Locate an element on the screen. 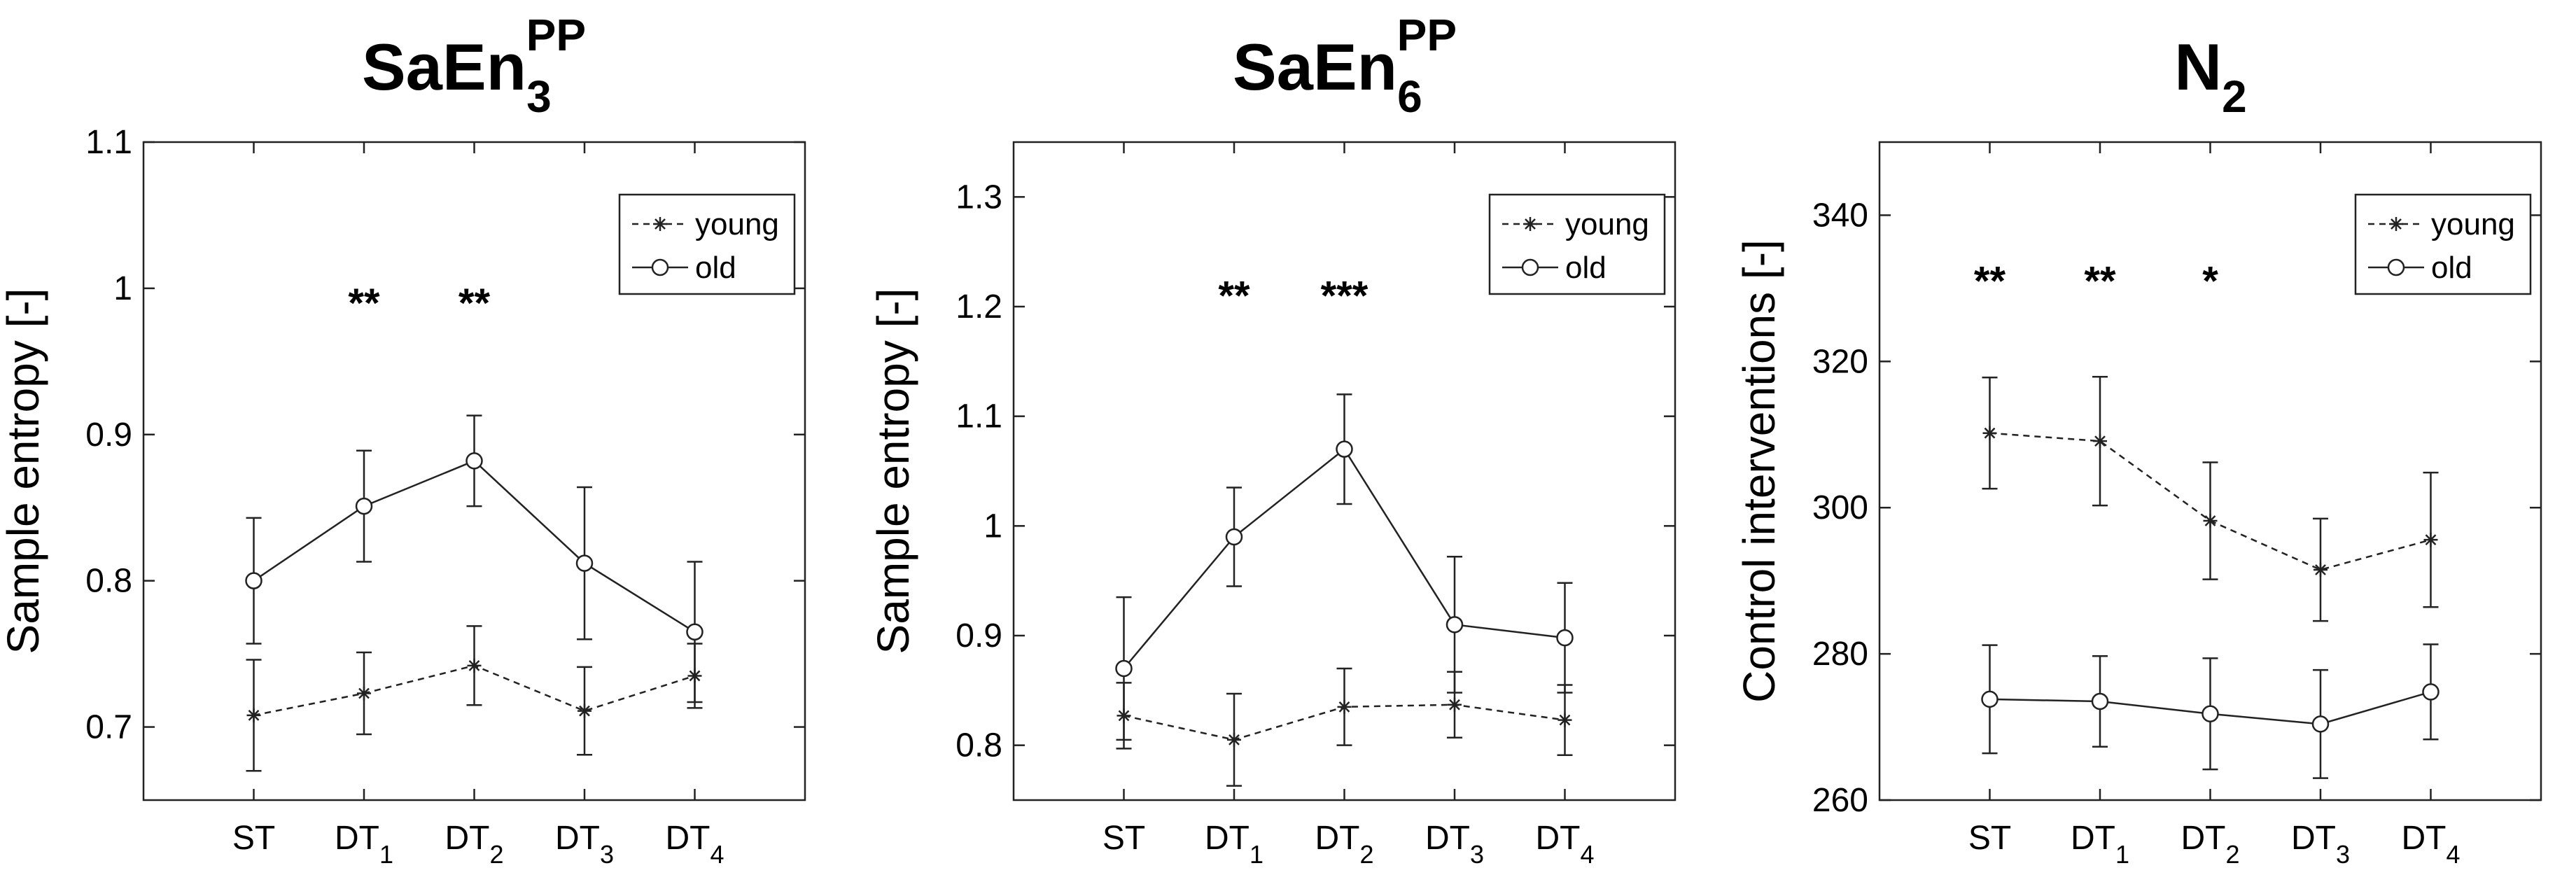  y-tick-label: 280 is located at coordinates (1840, 654).